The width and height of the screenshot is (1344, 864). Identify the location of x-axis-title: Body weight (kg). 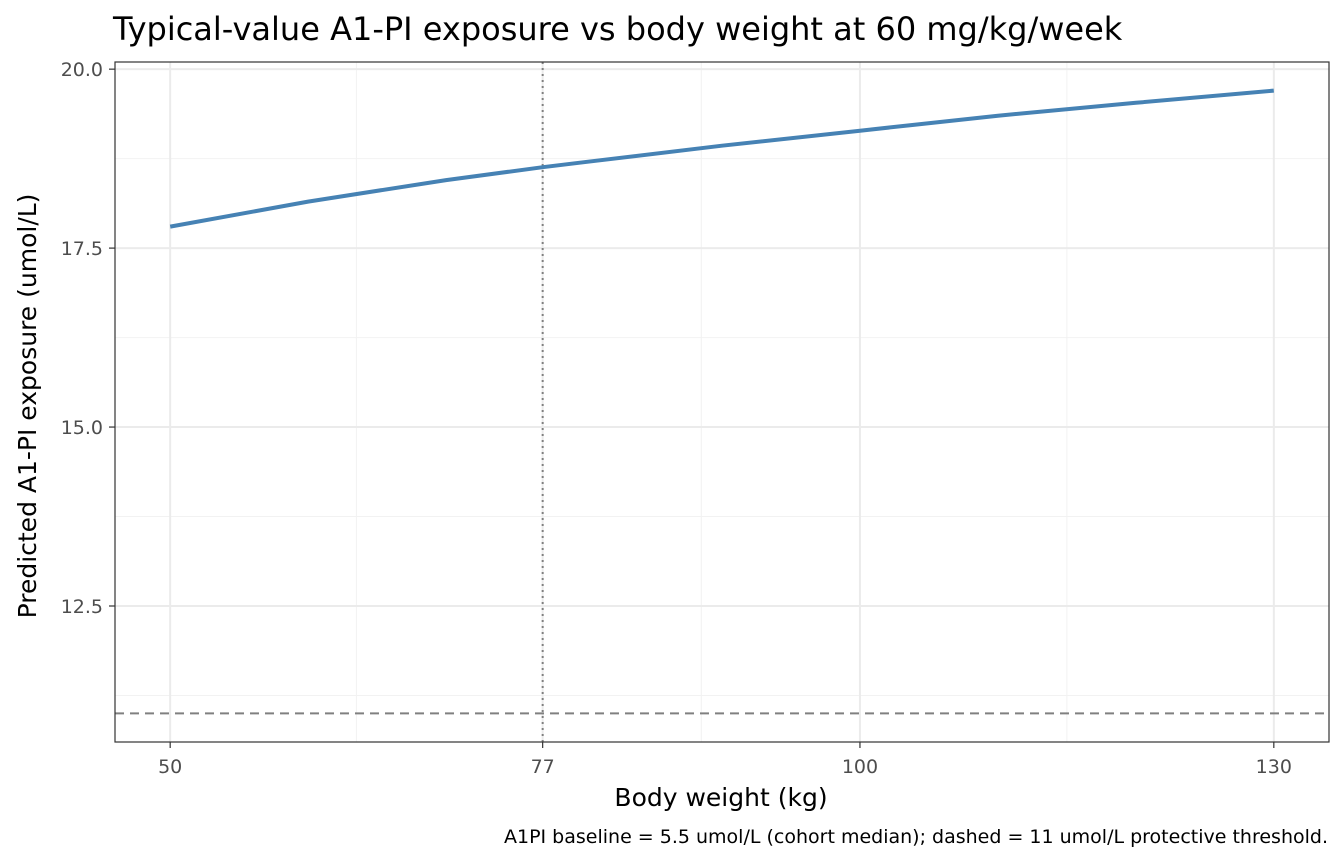
(720, 797).